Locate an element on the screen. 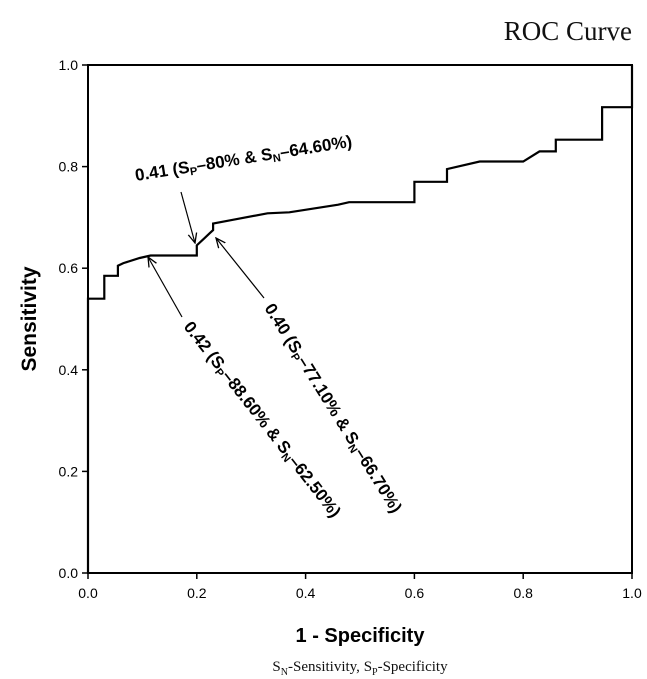 This screenshot has height=679, width=647. footnote-sub-n: N is located at coordinates (284, 672).